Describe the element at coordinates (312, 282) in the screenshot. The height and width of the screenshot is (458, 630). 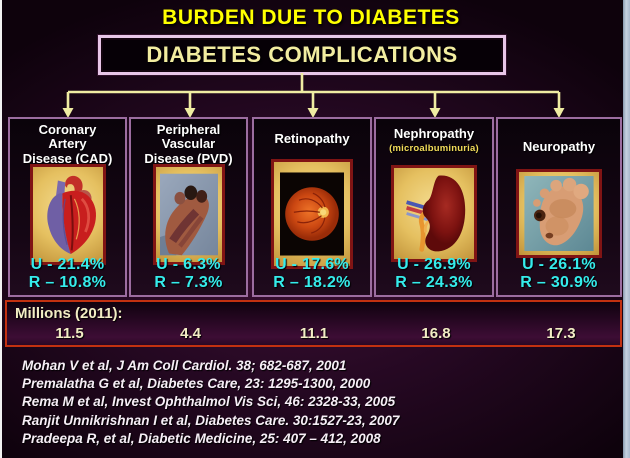
I see `rural-prevalence: R – 18.2%` at that location.